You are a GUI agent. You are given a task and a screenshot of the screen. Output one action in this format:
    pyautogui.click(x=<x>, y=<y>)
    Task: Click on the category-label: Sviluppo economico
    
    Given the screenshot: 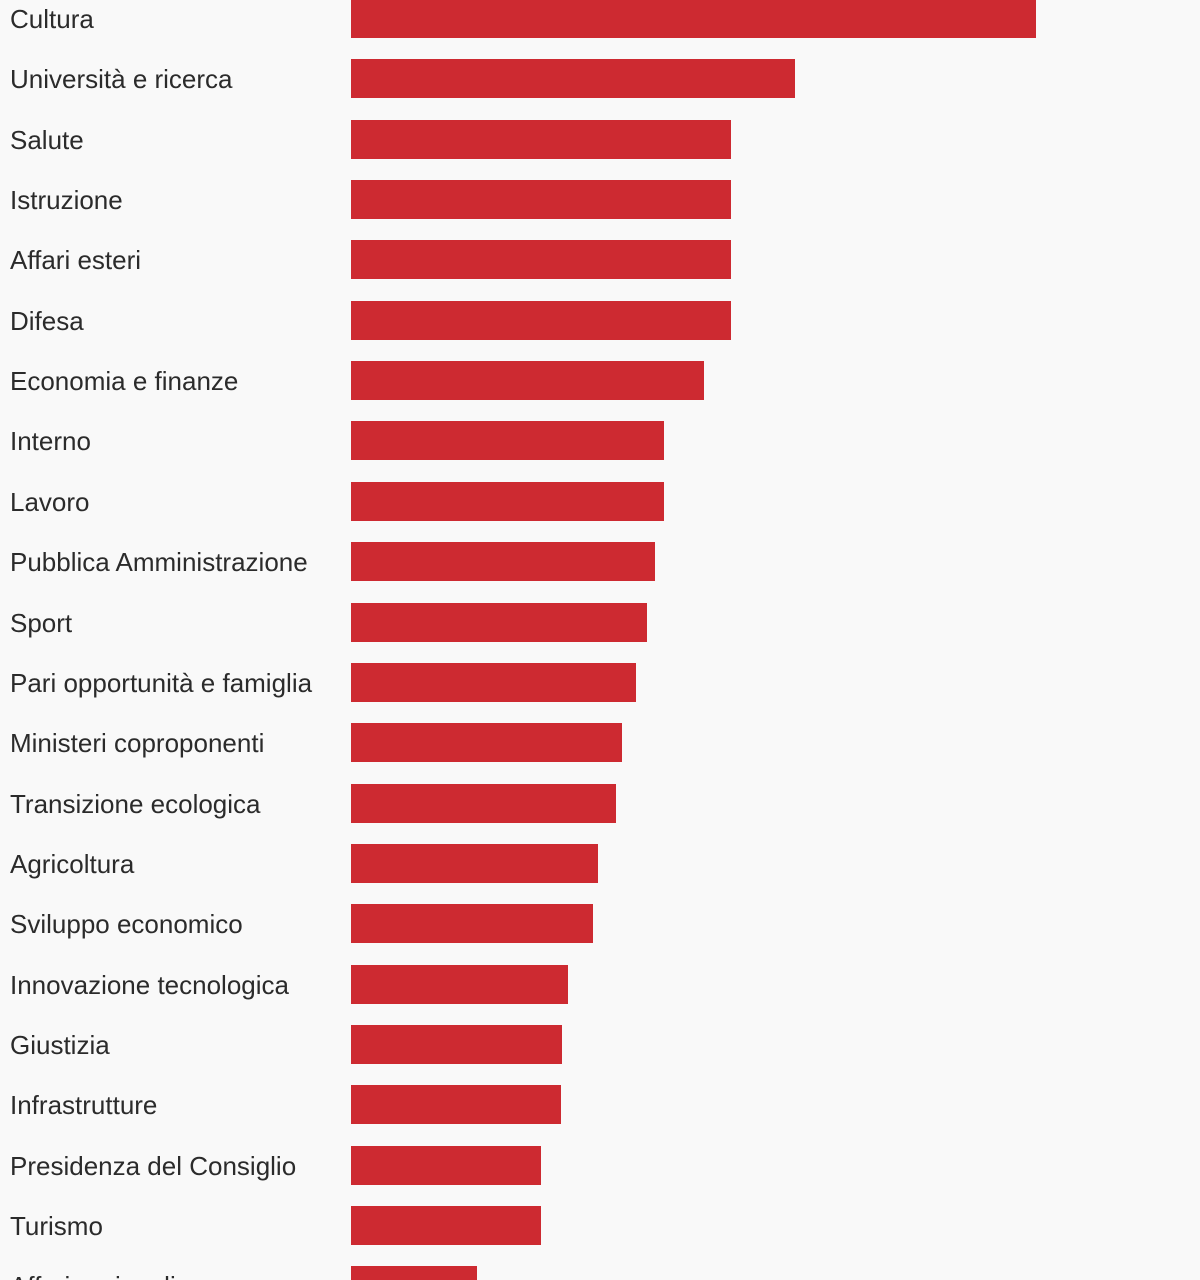 What is the action you would take?
    pyautogui.click(x=126, y=924)
    